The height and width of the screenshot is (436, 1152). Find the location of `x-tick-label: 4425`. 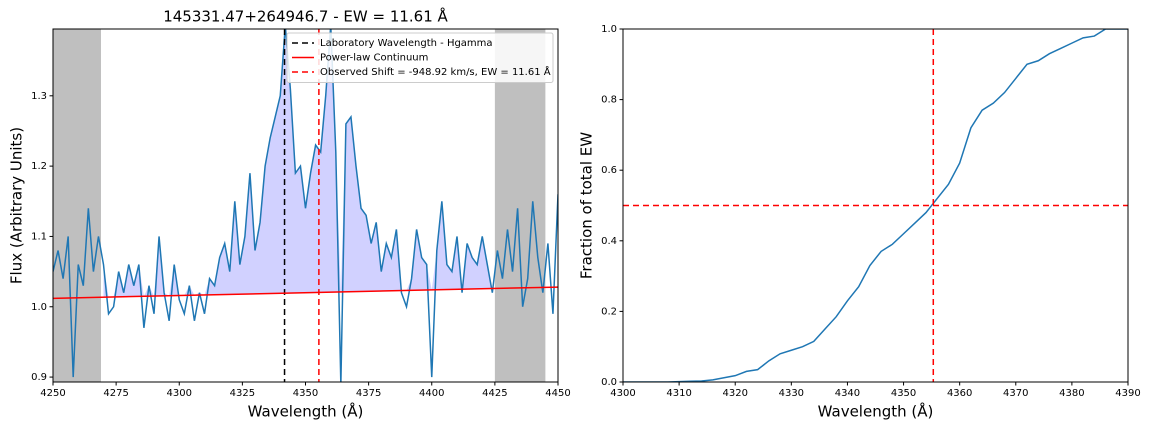

x-tick-label: 4425 is located at coordinates (494, 393).